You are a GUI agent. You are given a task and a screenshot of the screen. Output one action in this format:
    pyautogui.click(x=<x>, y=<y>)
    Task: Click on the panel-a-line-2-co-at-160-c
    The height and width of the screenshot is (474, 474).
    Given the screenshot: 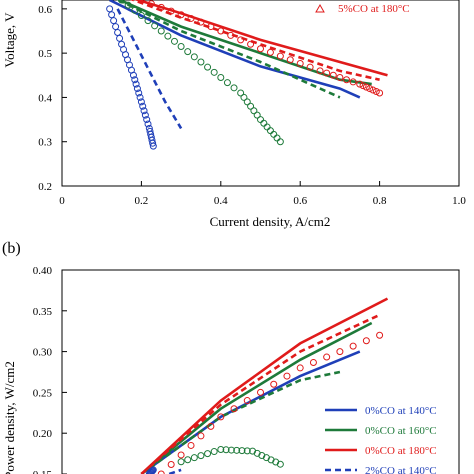 What is the action you would take?
    pyautogui.click(x=228, y=49)
    